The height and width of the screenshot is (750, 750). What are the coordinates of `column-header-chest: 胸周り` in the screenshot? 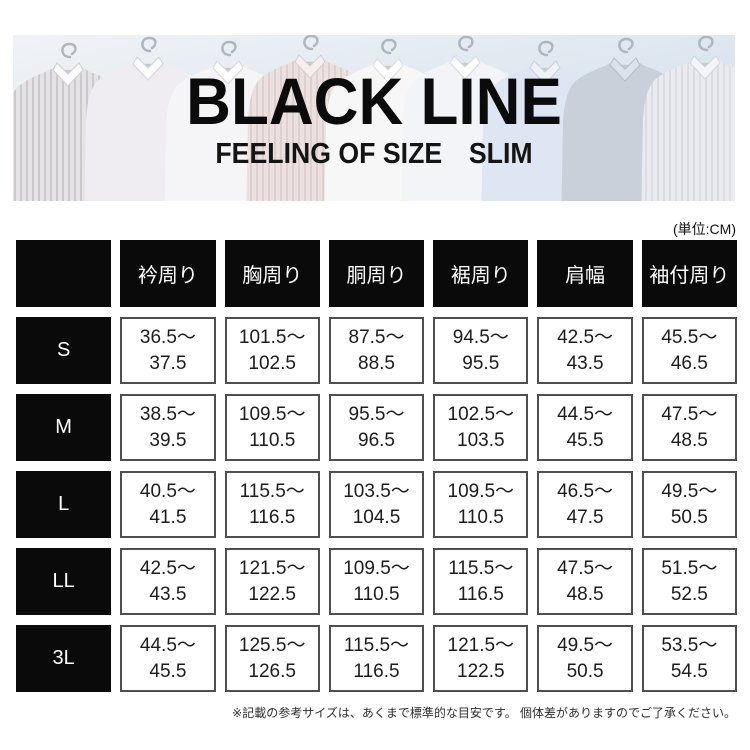 It's located at (272, 273).